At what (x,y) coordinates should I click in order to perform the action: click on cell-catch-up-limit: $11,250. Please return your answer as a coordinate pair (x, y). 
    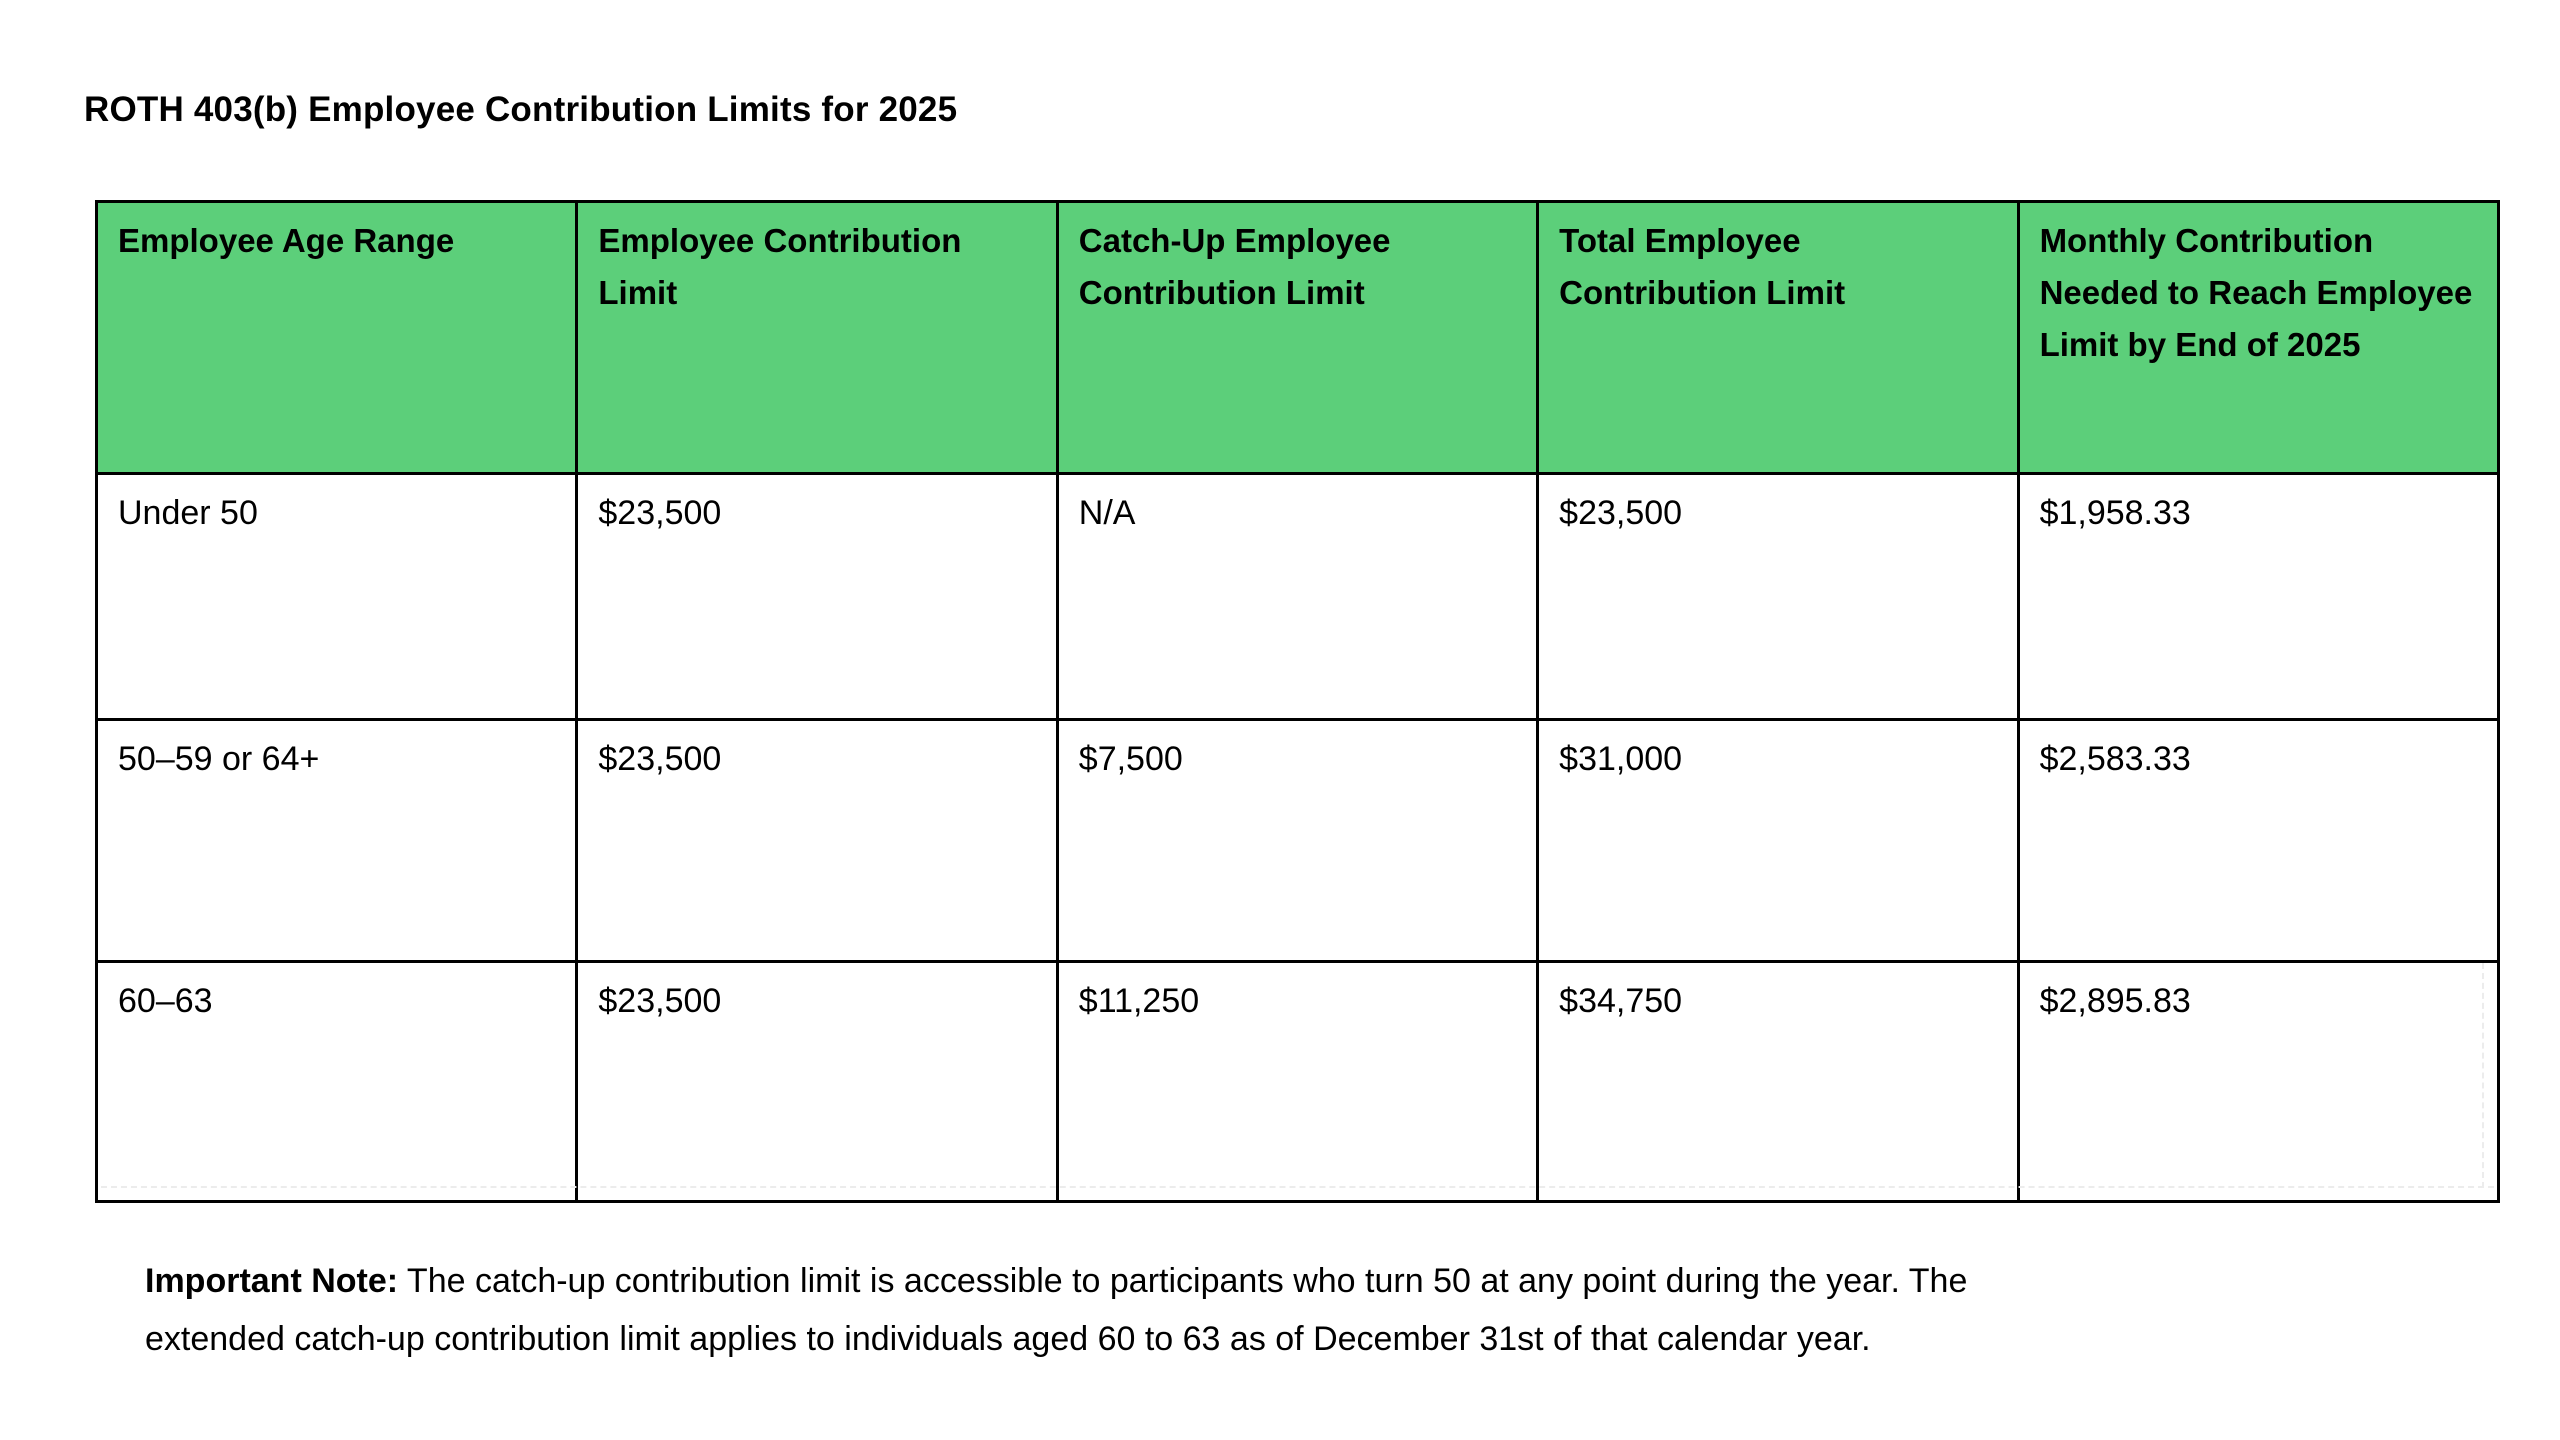
    Looking at the image, I should click on (1297, 1081).